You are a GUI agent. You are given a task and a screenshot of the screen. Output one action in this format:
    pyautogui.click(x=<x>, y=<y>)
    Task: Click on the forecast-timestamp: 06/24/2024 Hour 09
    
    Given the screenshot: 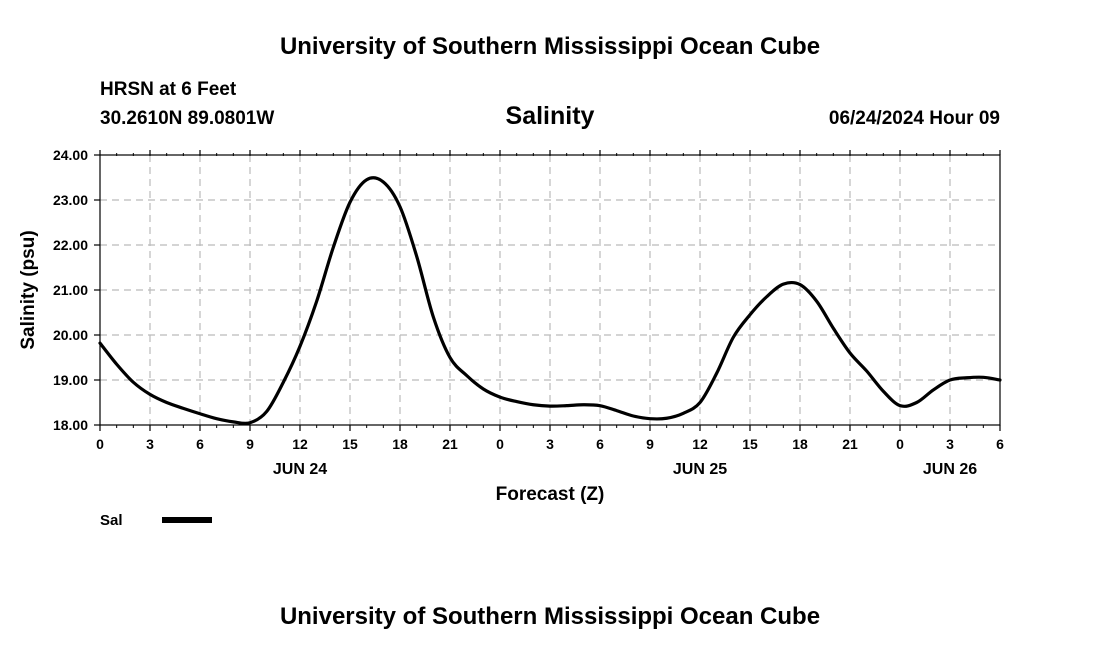 What is the action you would take?
    pyautogui.click(x=914, y=118)
    